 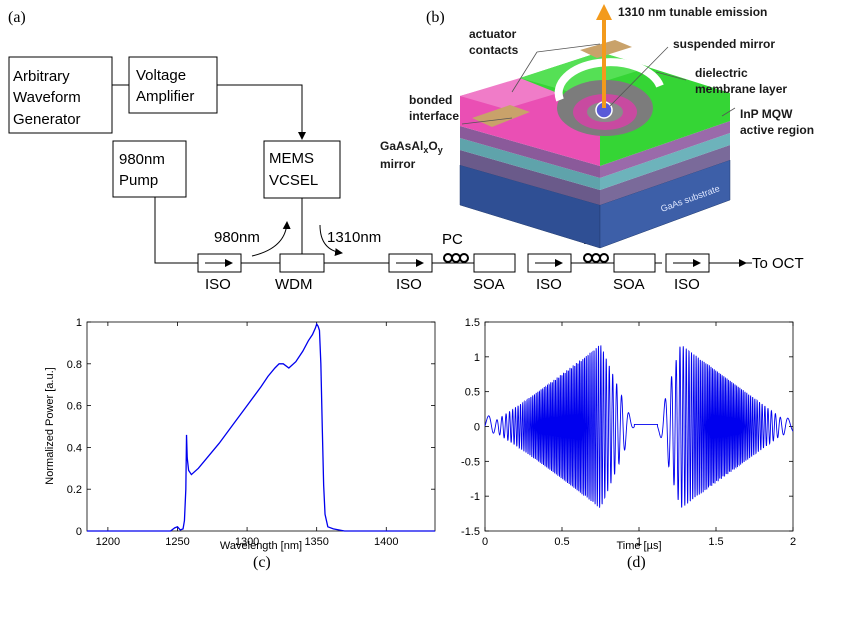 What do you see at coordinates (692, 12) in the screenshot?
I see `emission-label: 1310 nm tunable emission` at bounding box center [692, 12].